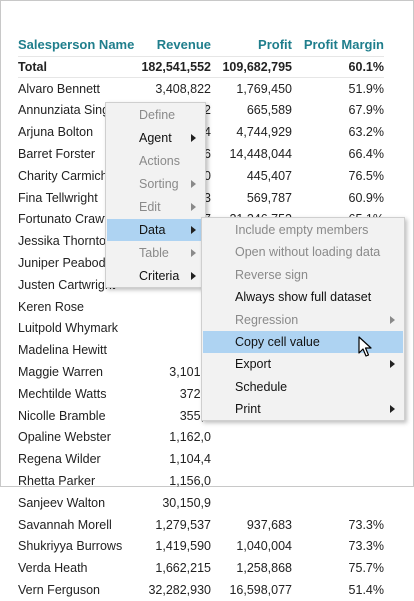 This screenshot has height=601, width=414. What do you see at coordinates (190, 481) in the screenshot?
I see `revenue-cell: 1,156,0` at bounding box center [190, 481].